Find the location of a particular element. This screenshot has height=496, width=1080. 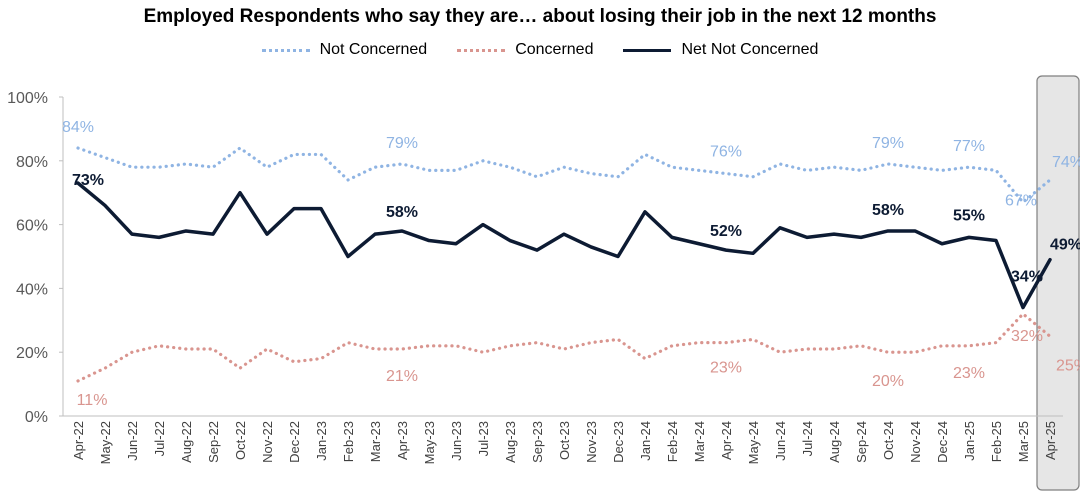

x-tick-label: Sep-22 is located at coordinates (213, 442).